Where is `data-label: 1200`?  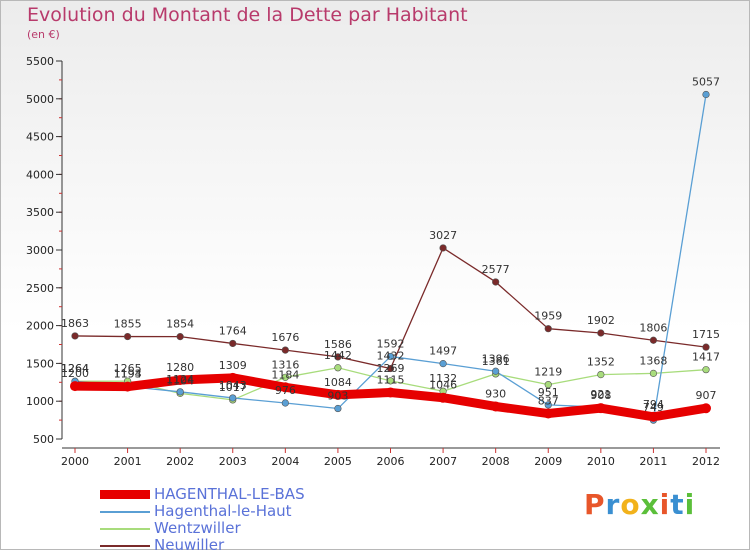 data-label: 1200 is located at coordinates (75, 373).